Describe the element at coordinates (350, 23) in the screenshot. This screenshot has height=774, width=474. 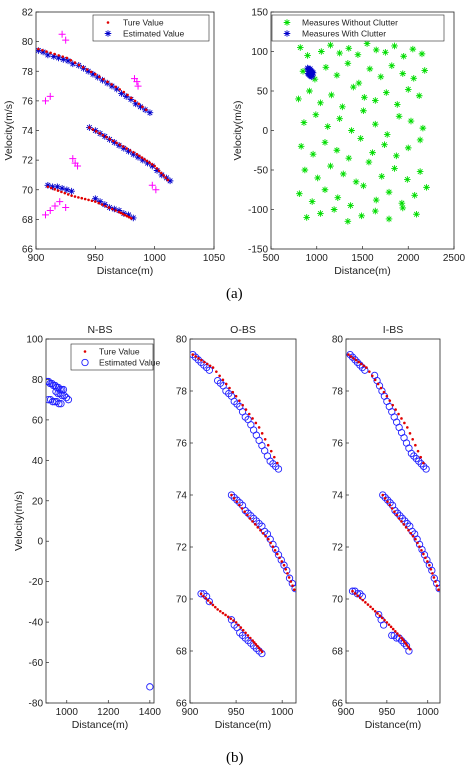
I see `legend-label: Measures Without Clutter` at that location.